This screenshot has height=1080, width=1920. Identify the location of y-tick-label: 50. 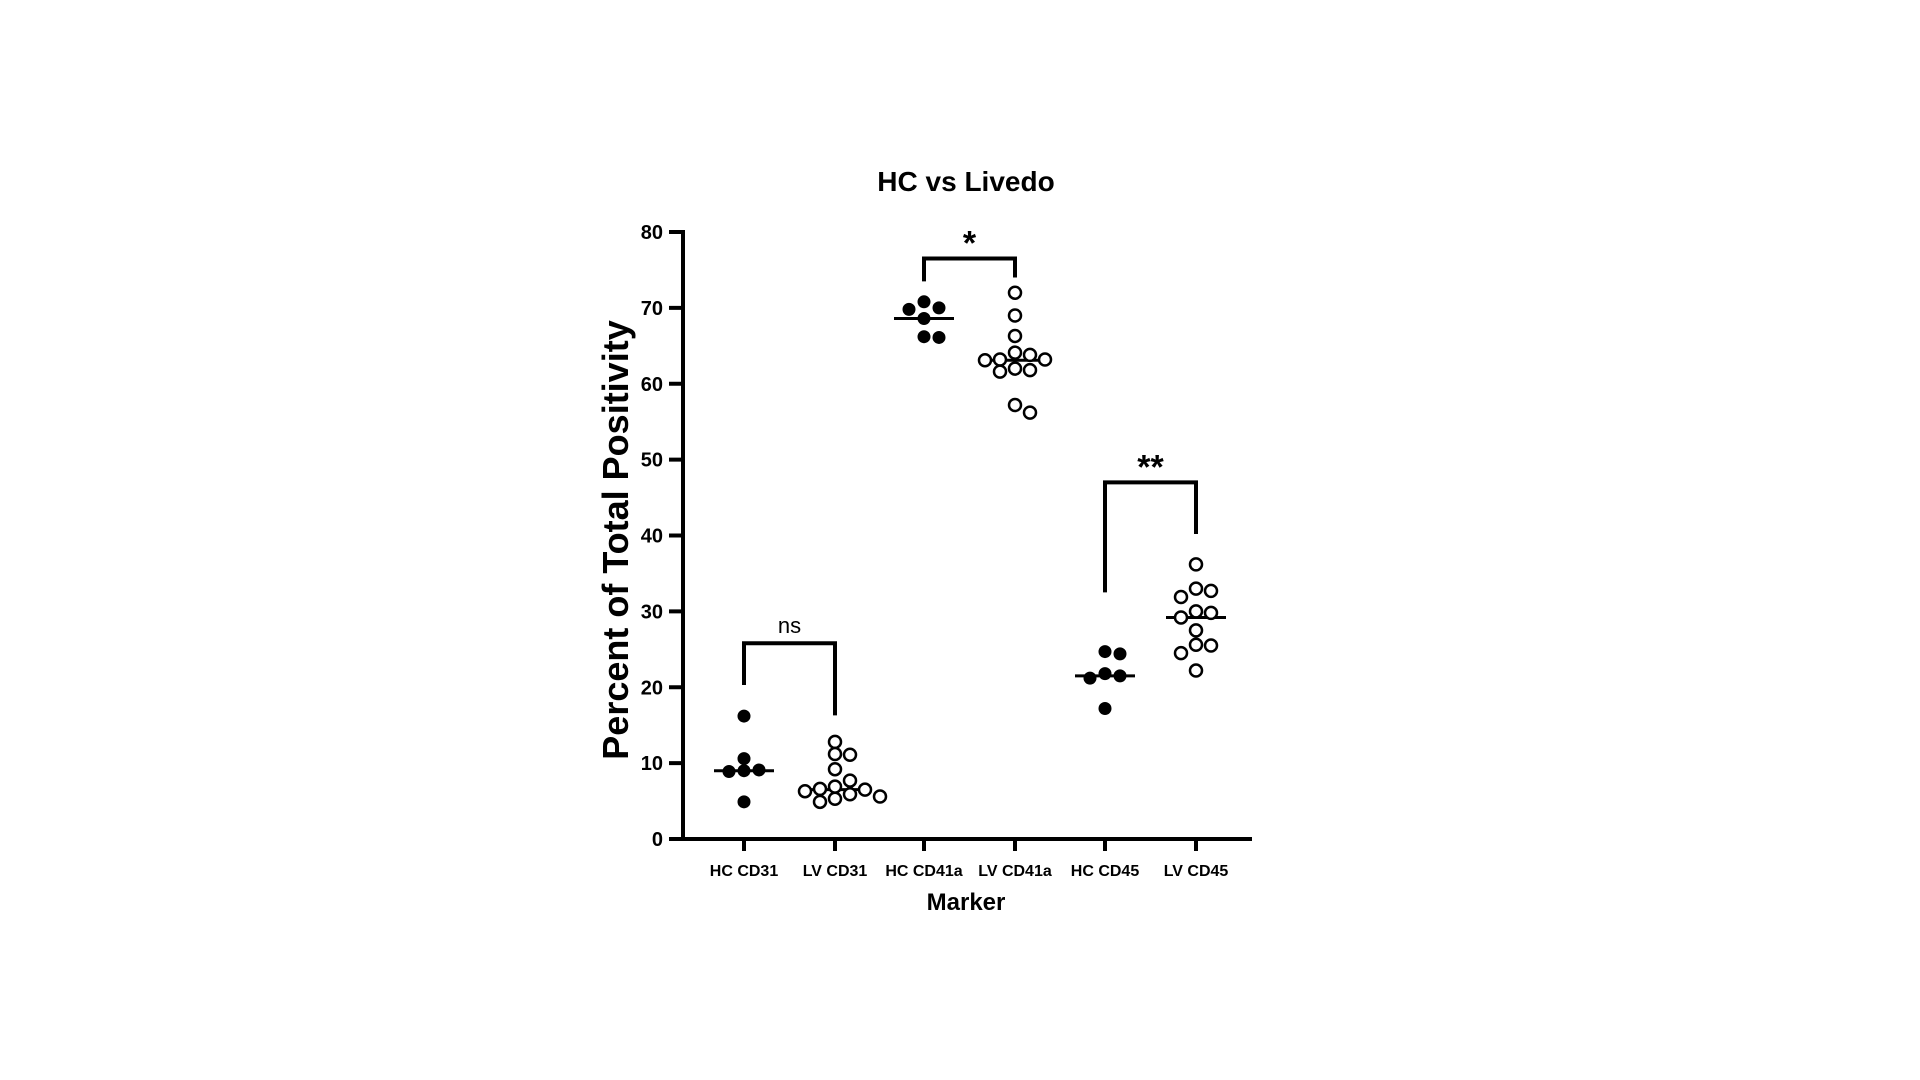
(652, 461).